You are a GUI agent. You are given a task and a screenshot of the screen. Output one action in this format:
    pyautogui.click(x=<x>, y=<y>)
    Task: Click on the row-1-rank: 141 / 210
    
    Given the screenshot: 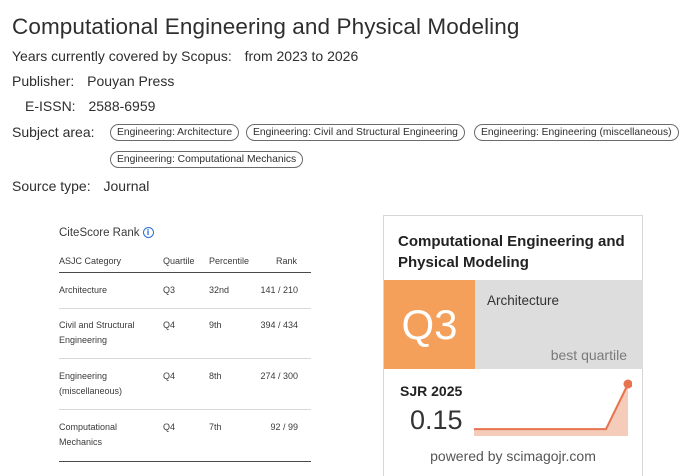 What is the action you would take?
    pyautogui.click(x=279, y=290)
    